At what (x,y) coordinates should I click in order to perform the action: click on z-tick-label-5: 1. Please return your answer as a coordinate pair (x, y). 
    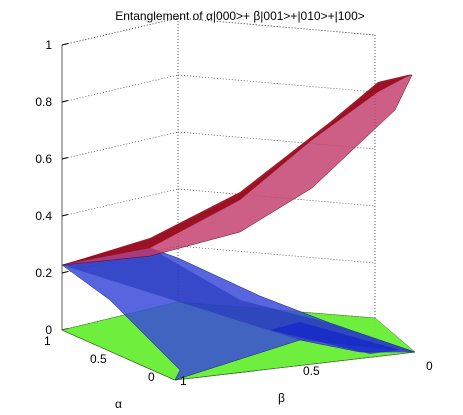
    Looking at the image, I should click on (48, 45).